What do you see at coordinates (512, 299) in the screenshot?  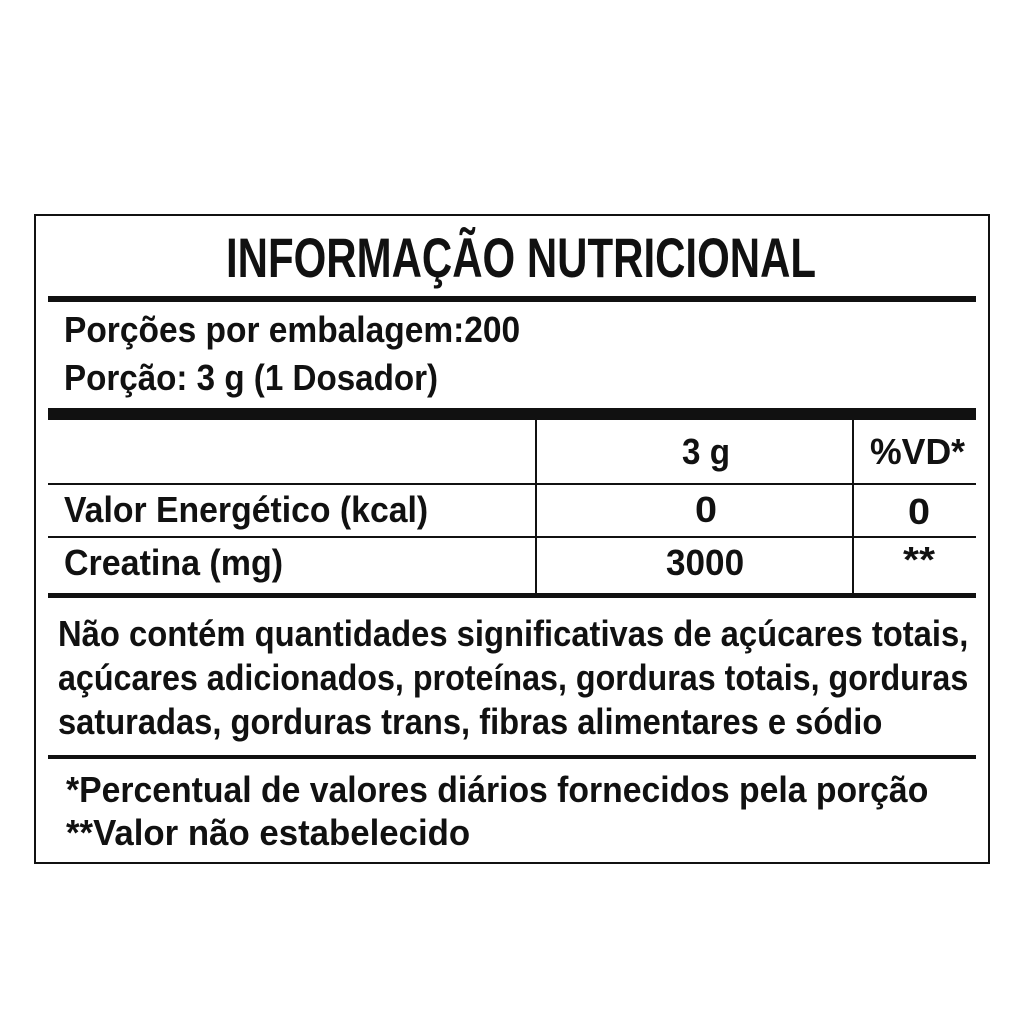 I see `title-divider` at bounding box center [512, 299].